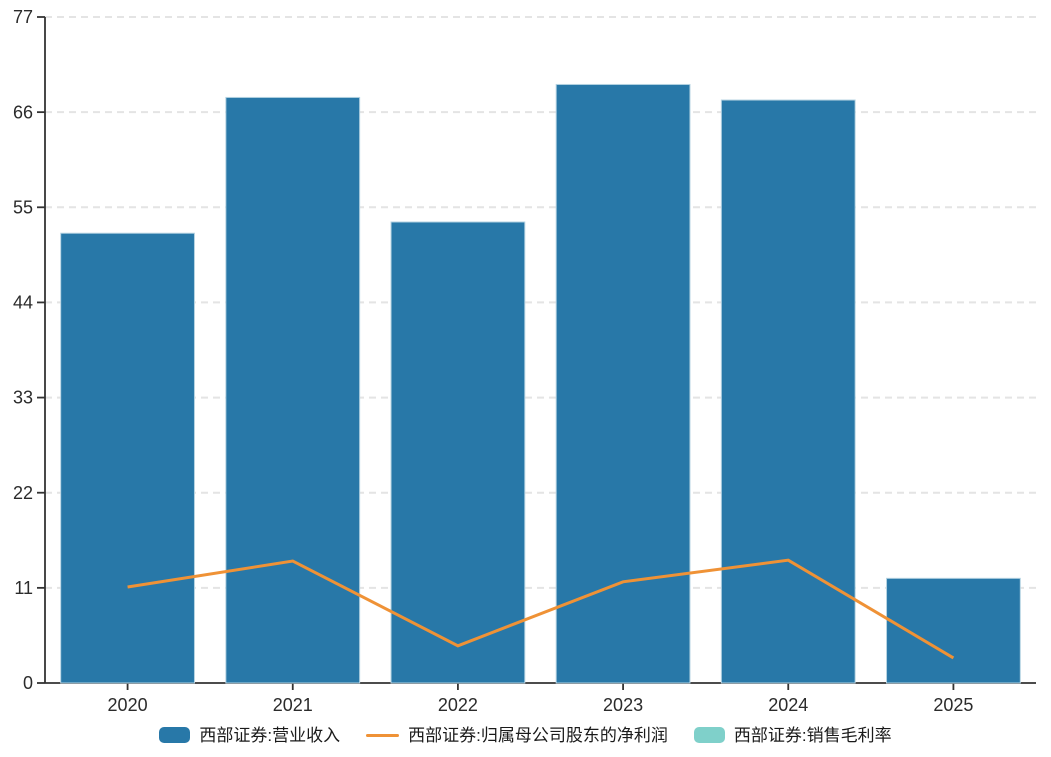 The width and height of the screenshot is (1051, 757). Describe the element at coordinates (953, 705) in the screenshot. I see `x-tick-label: 2025` at that location.